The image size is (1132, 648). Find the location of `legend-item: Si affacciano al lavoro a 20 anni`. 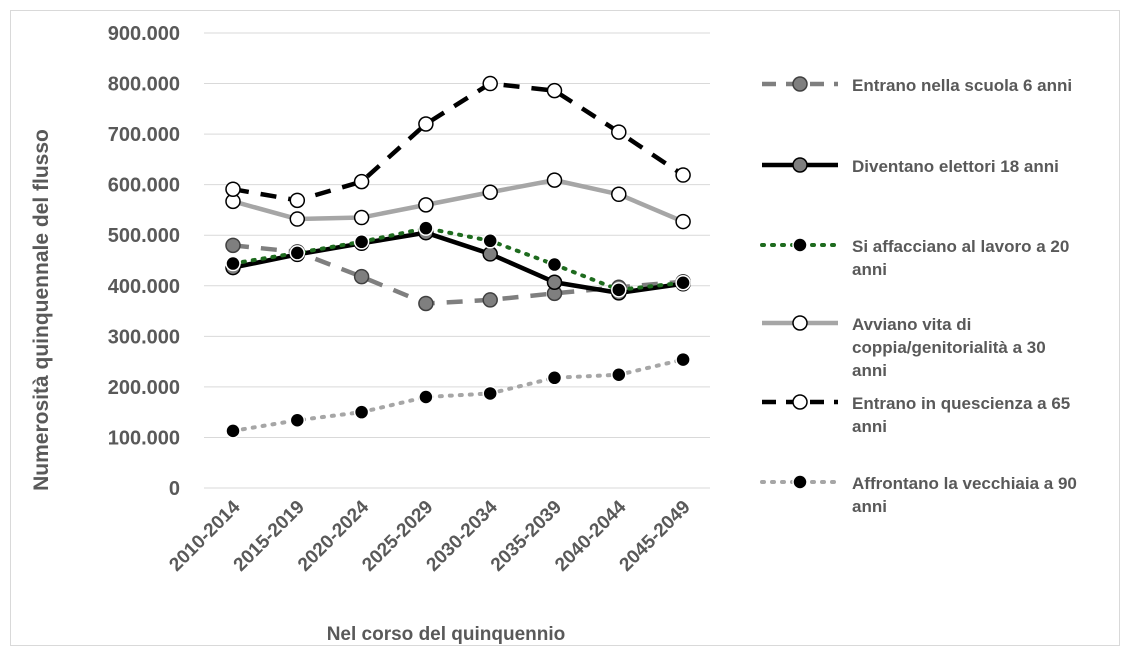

legend-item: Si affacciano al lavoro a 20 anni is located at coordinates (914, 258).